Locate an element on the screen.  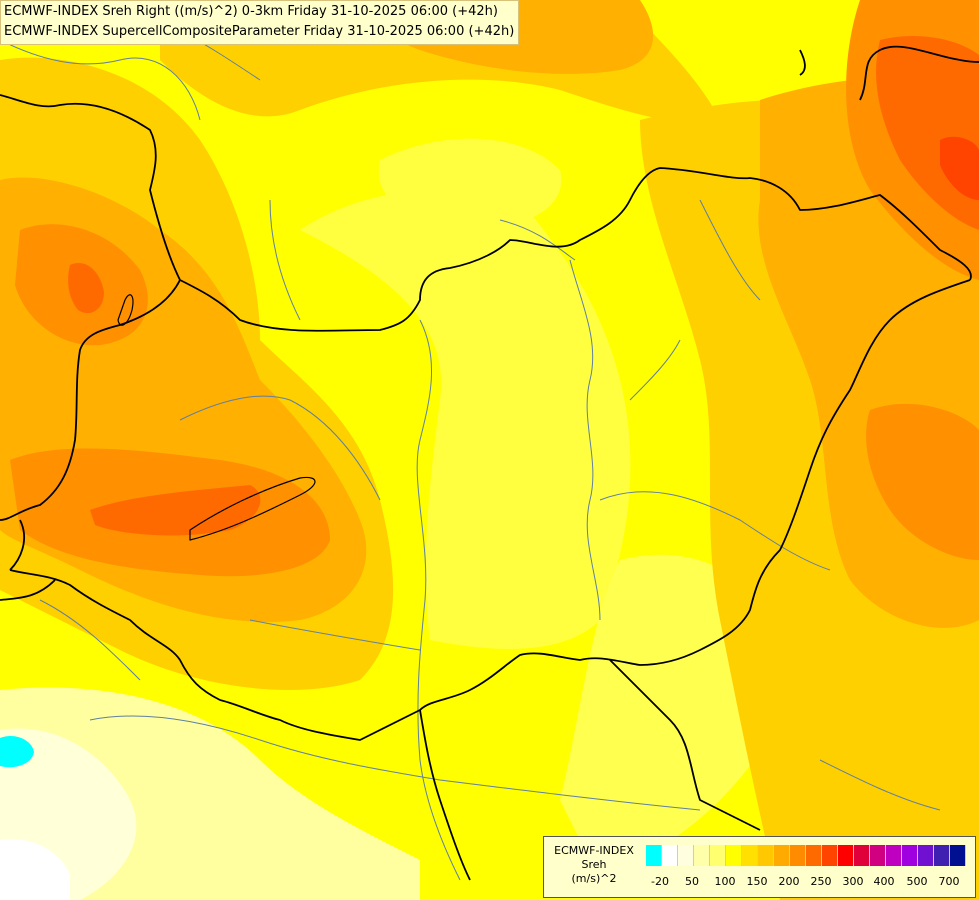
legend-tick-label: 700 is located at coordinates (949, 881).